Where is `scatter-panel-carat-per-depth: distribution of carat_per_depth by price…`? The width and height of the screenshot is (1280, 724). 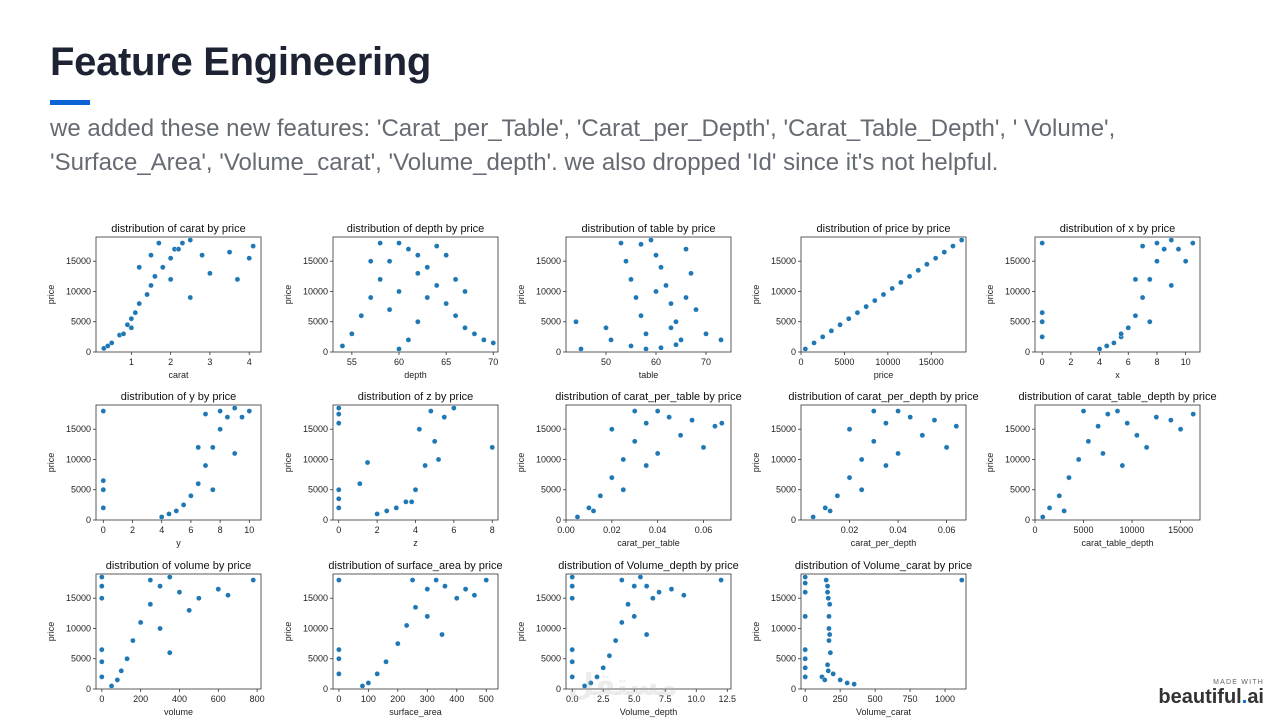 scatter-panel-carat-per-depth: distribution of carat_per_depth by price… is located at coordinates (860, 472).